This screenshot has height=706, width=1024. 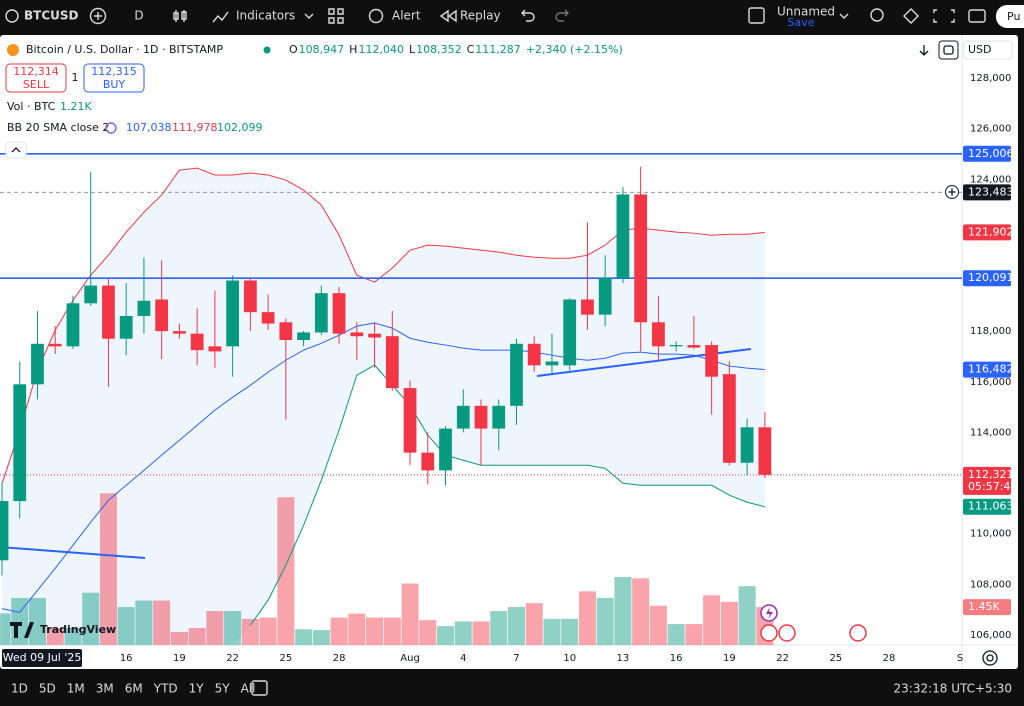 What do you see at coordinates (78, 629) in the screenshot?
I see `logo-text: TradingView` at bounding box center [78, 629].